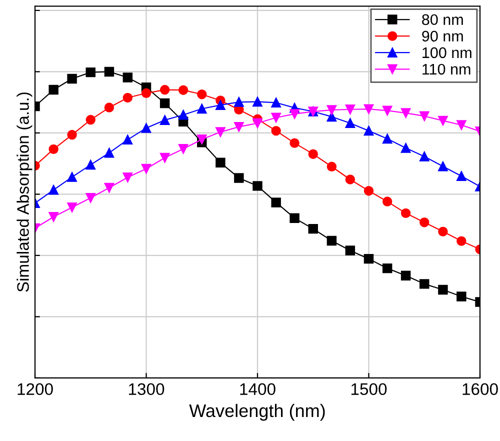 The image size is (500, 441). I want to click on y-axis-title: Simulated Absorption (a.u.), so click(24, 192).